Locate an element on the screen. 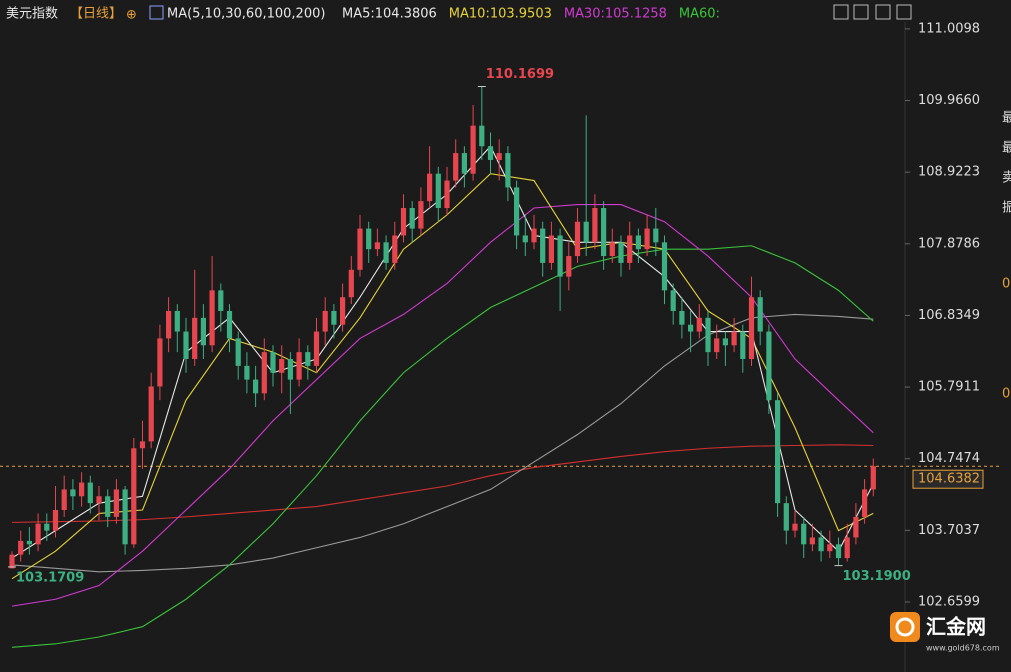 This screenshot has height=672, width=1011. add-icon: ⊕ is located at coordinates (131, 15).